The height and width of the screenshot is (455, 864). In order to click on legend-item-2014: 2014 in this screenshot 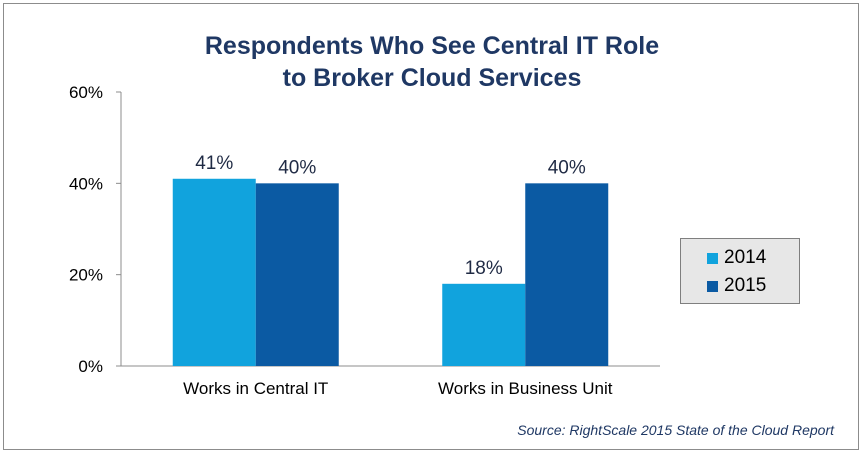, I will do `click(736, 258)`.